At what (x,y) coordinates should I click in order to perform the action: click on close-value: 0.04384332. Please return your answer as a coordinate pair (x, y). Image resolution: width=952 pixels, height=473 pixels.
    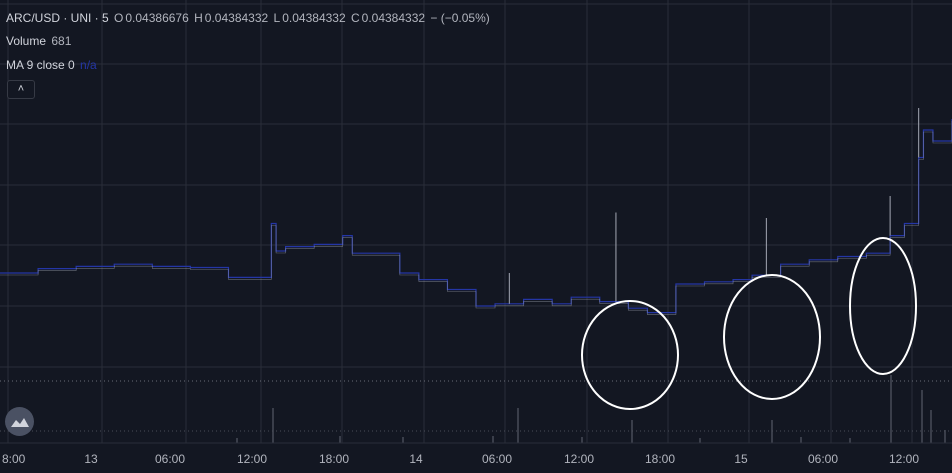
    Looking at the image, I should click on (393, 18).